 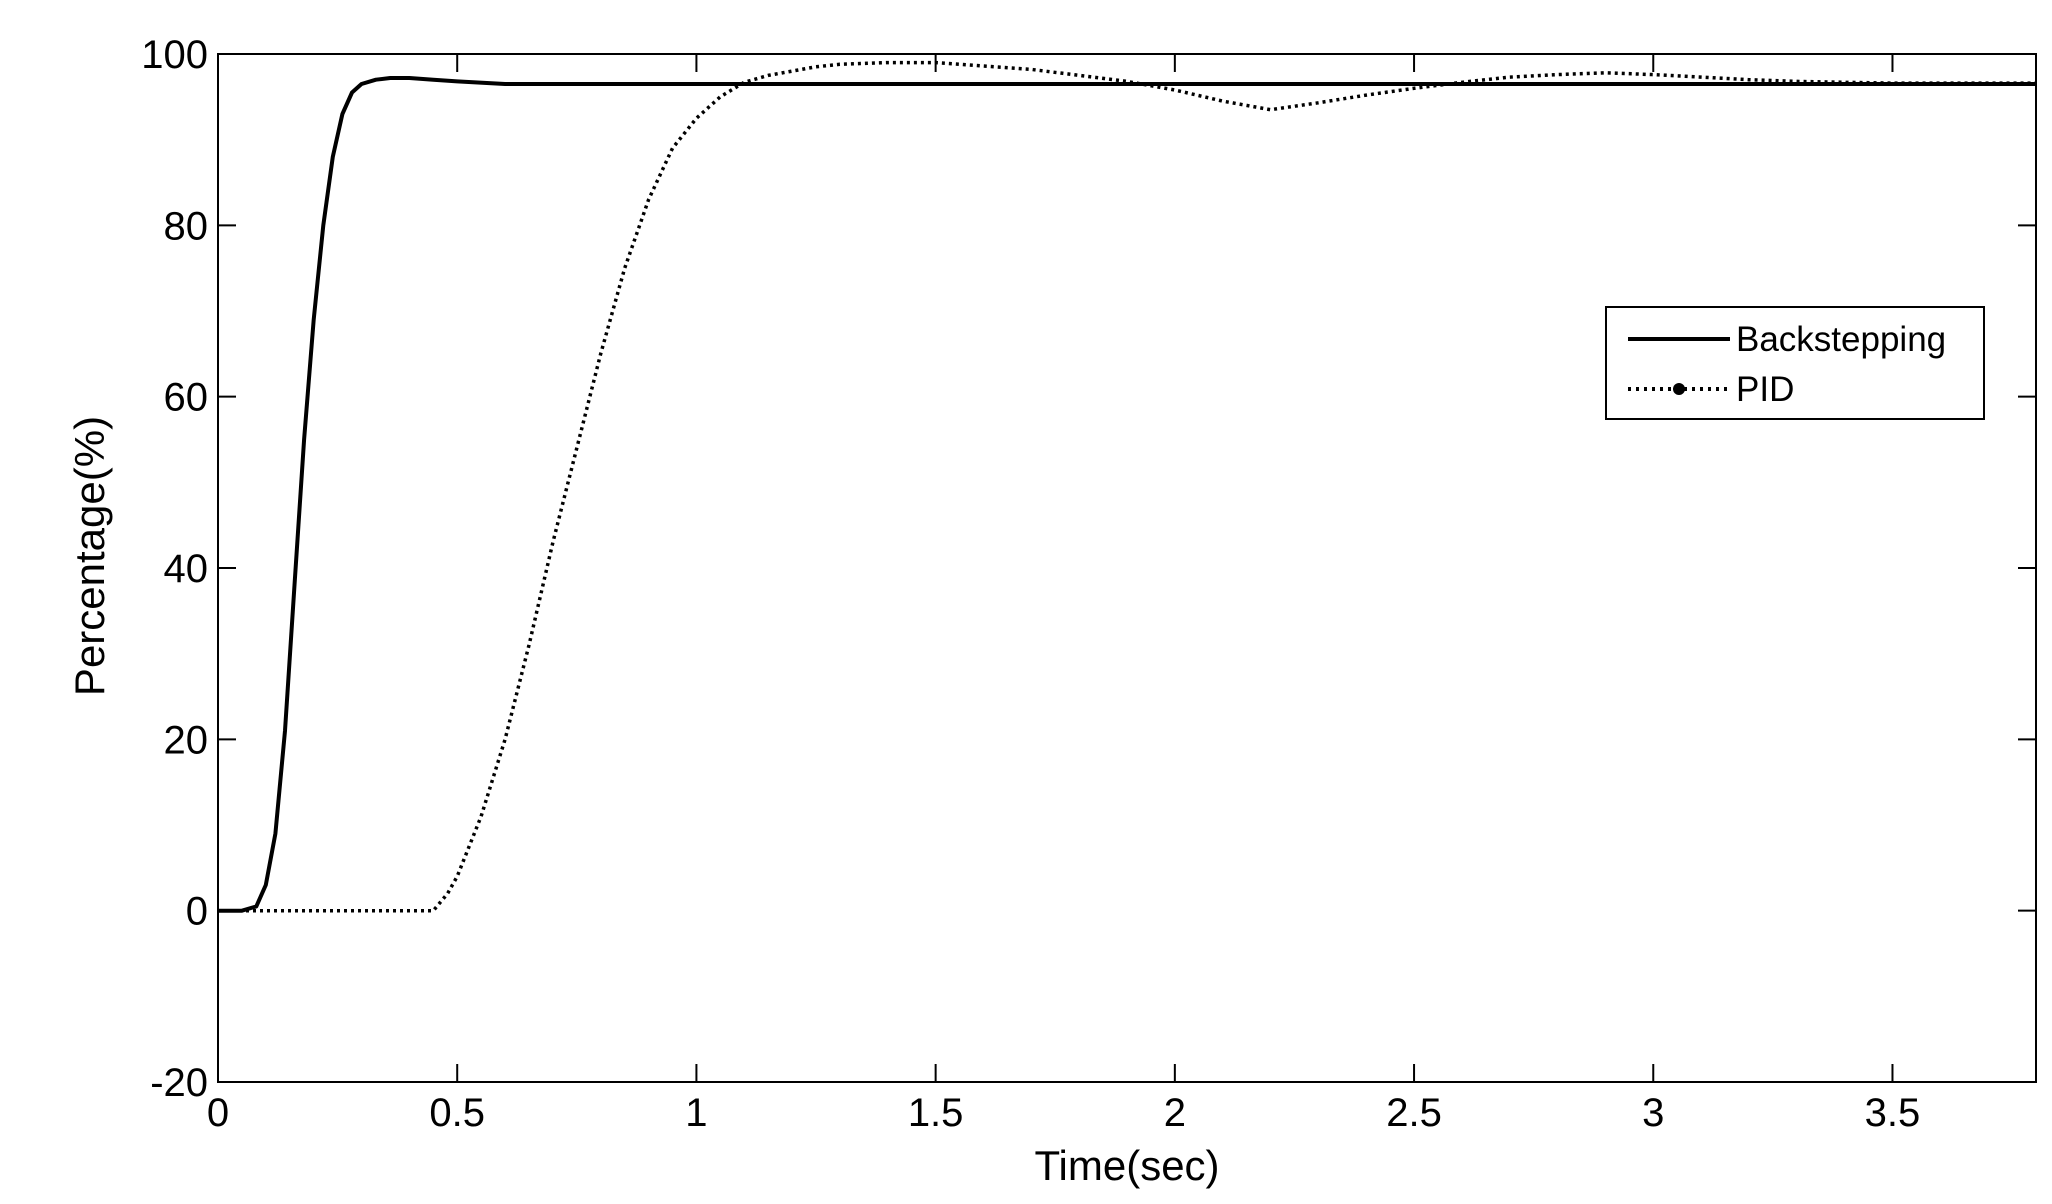 What do you see at coordinates (186, 740) in the screenshot?
I see `y-tick-label: 20` at bounding box center [186, 740].